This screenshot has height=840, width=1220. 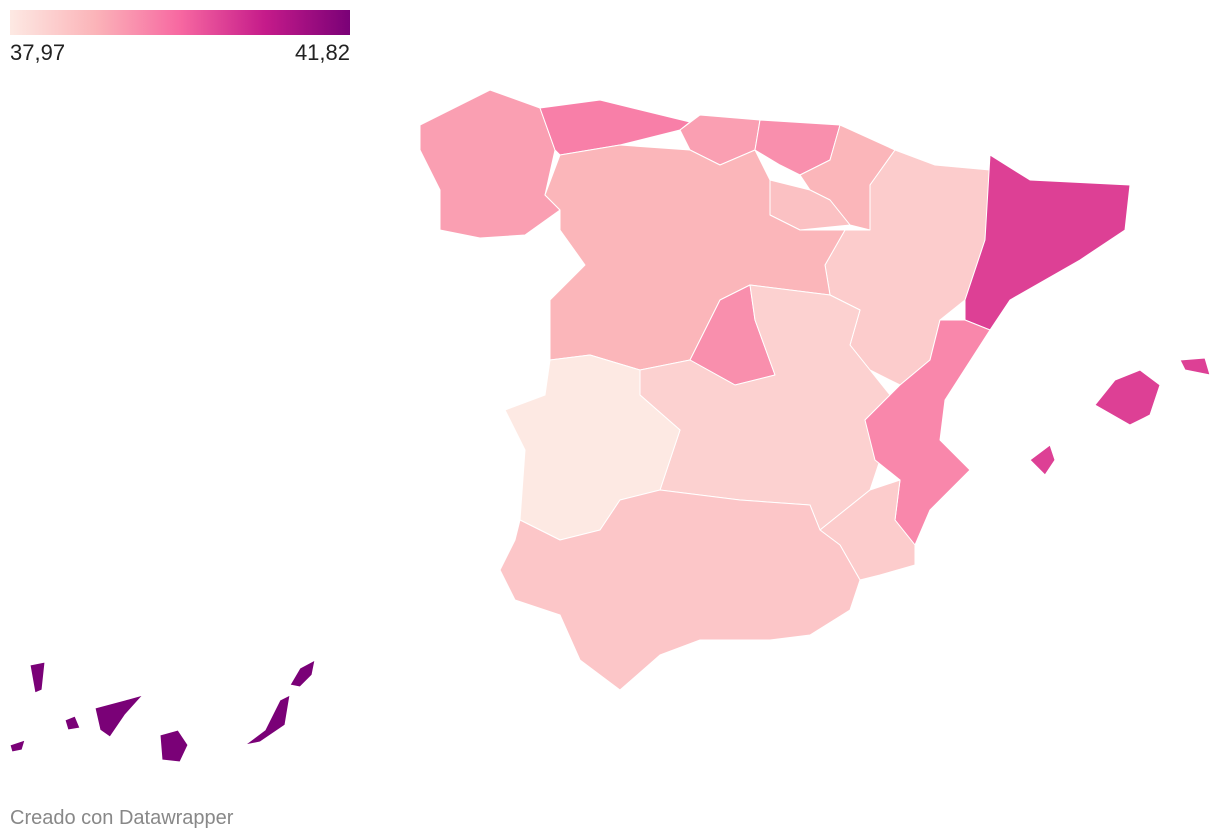 What do you see at coordinates (37, 52) in the screenshot?
I see `legend-min-label: 37,97` at bounding box center [37, 52].